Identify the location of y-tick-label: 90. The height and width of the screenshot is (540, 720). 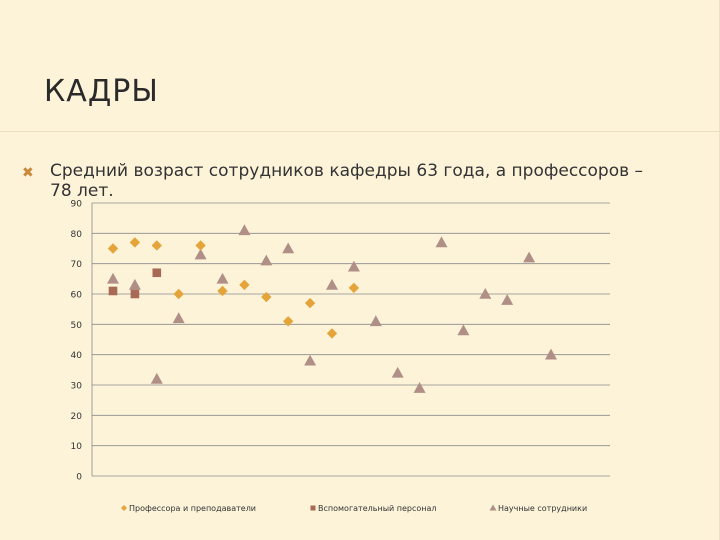
(77, 205).